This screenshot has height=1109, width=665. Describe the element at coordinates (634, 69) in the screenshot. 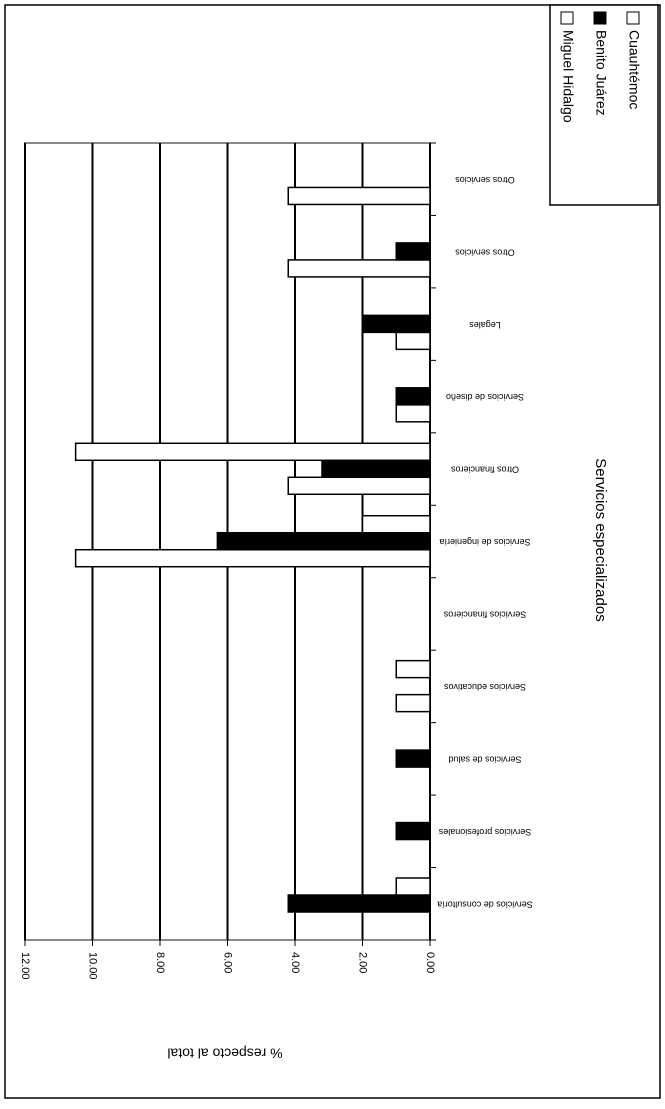

I see `legend-label: Cuauhtémoc` at that location.